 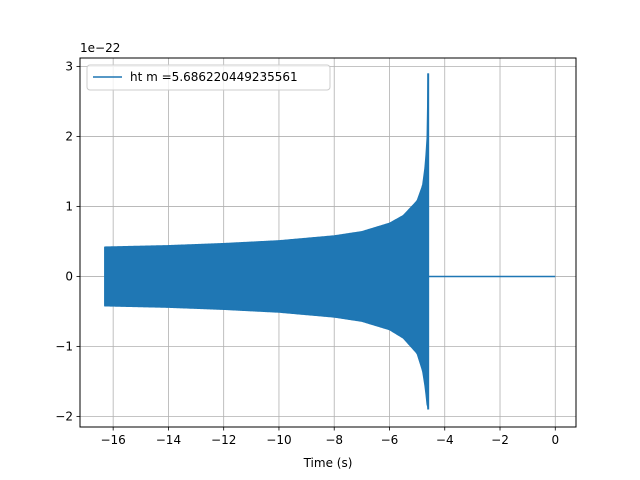 What do you see at coordinates (64, 416) in the screenshot?
I see `y-tick-label: −2` at bounding box center [64, 416].